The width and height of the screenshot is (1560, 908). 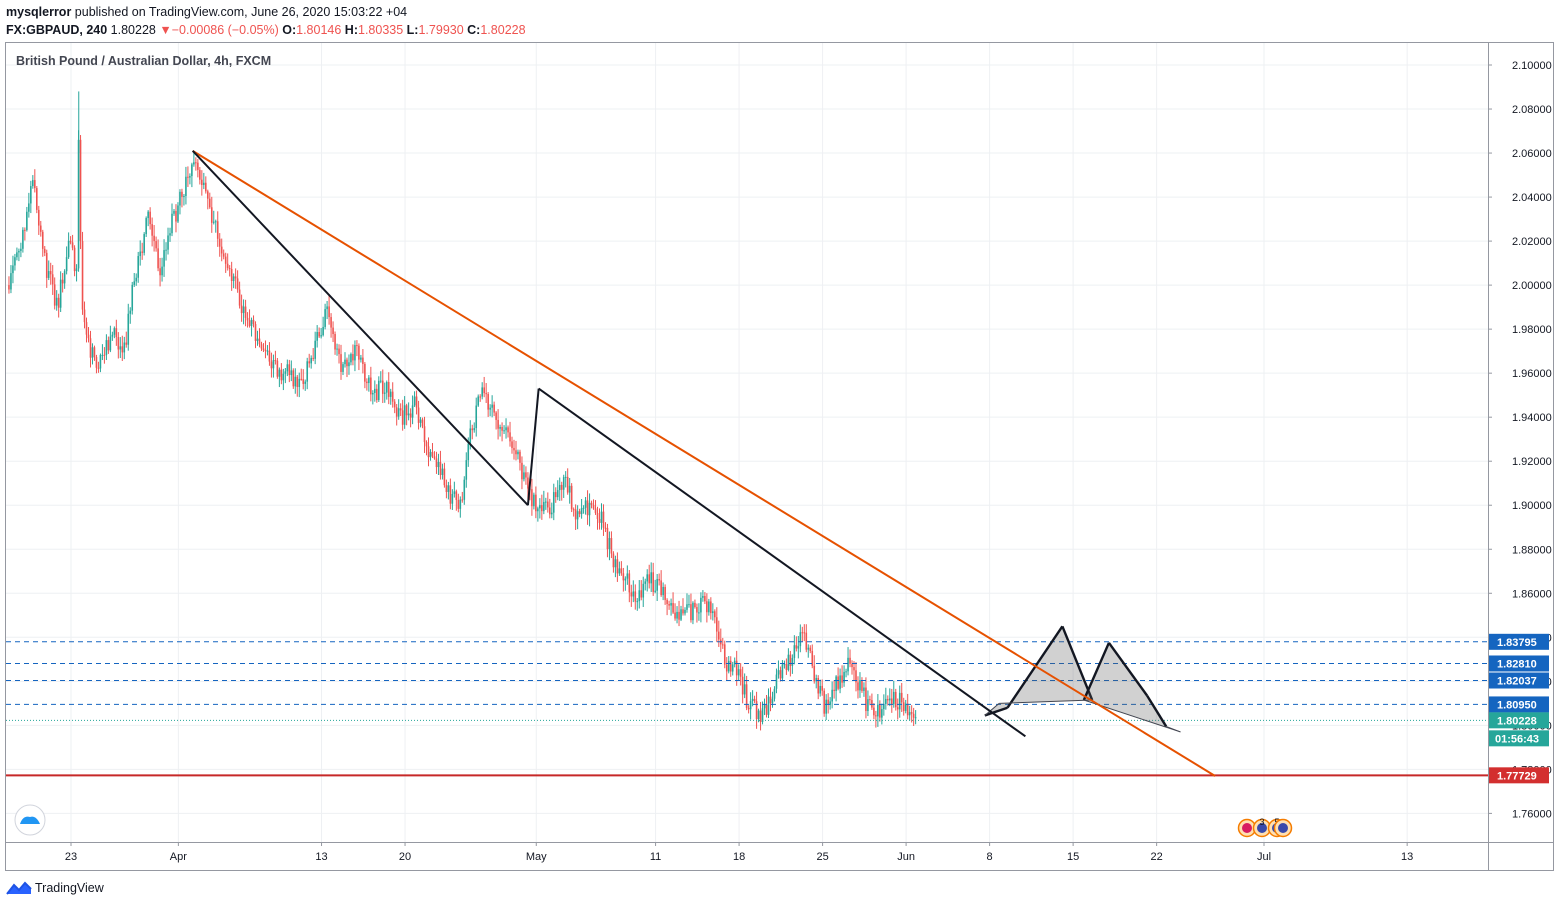 I want to click on low-label: L:, so click(x=412, y=30).